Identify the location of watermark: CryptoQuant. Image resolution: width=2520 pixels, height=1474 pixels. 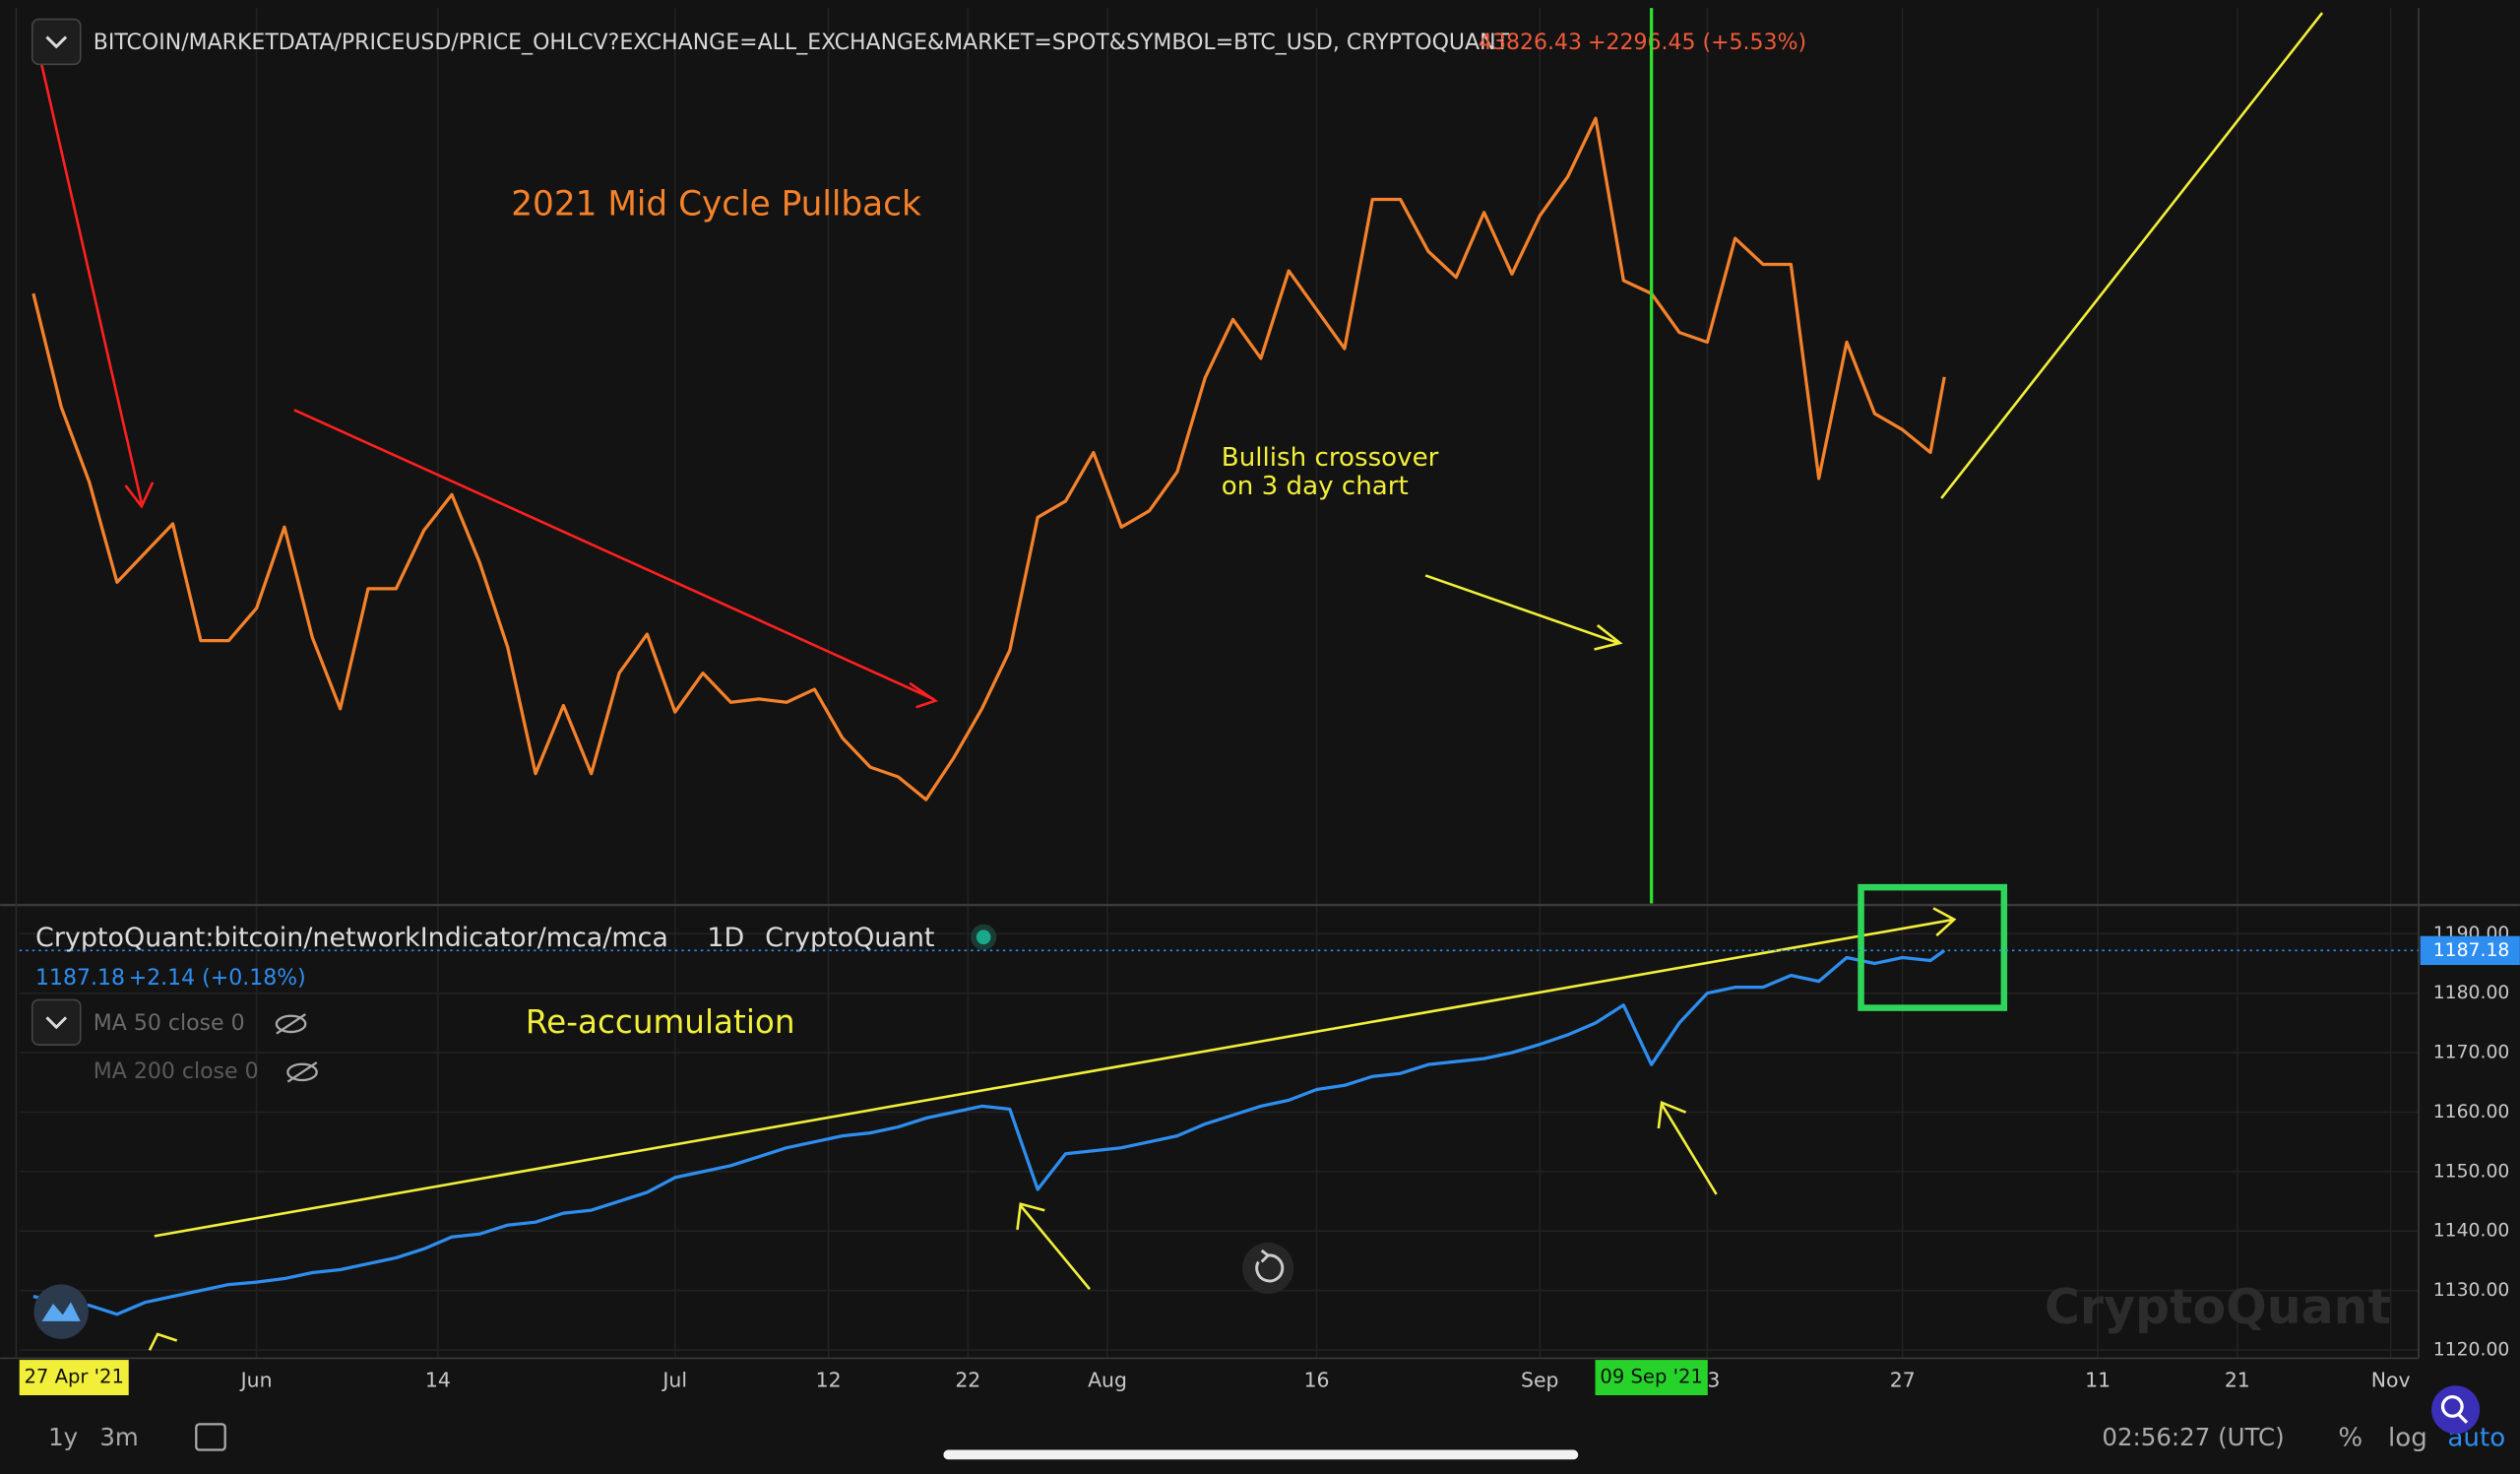
(2218, 1307).